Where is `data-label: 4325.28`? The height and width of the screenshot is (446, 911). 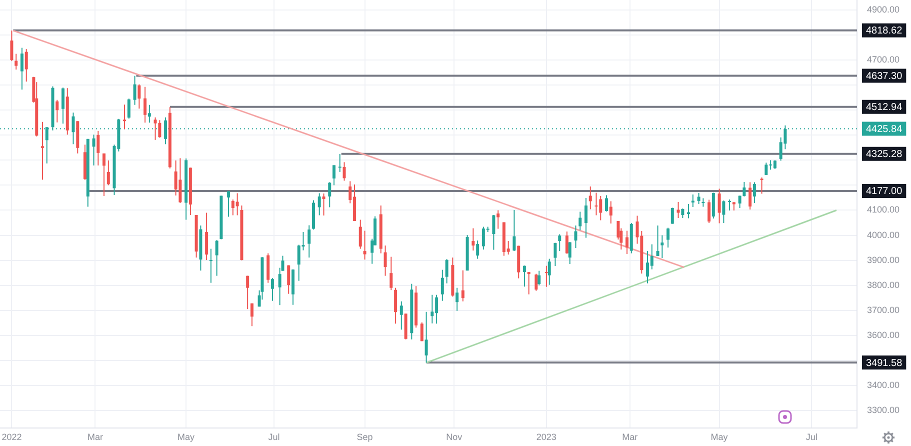 data-label: 4325.28 is located at coordinates (884, 154).